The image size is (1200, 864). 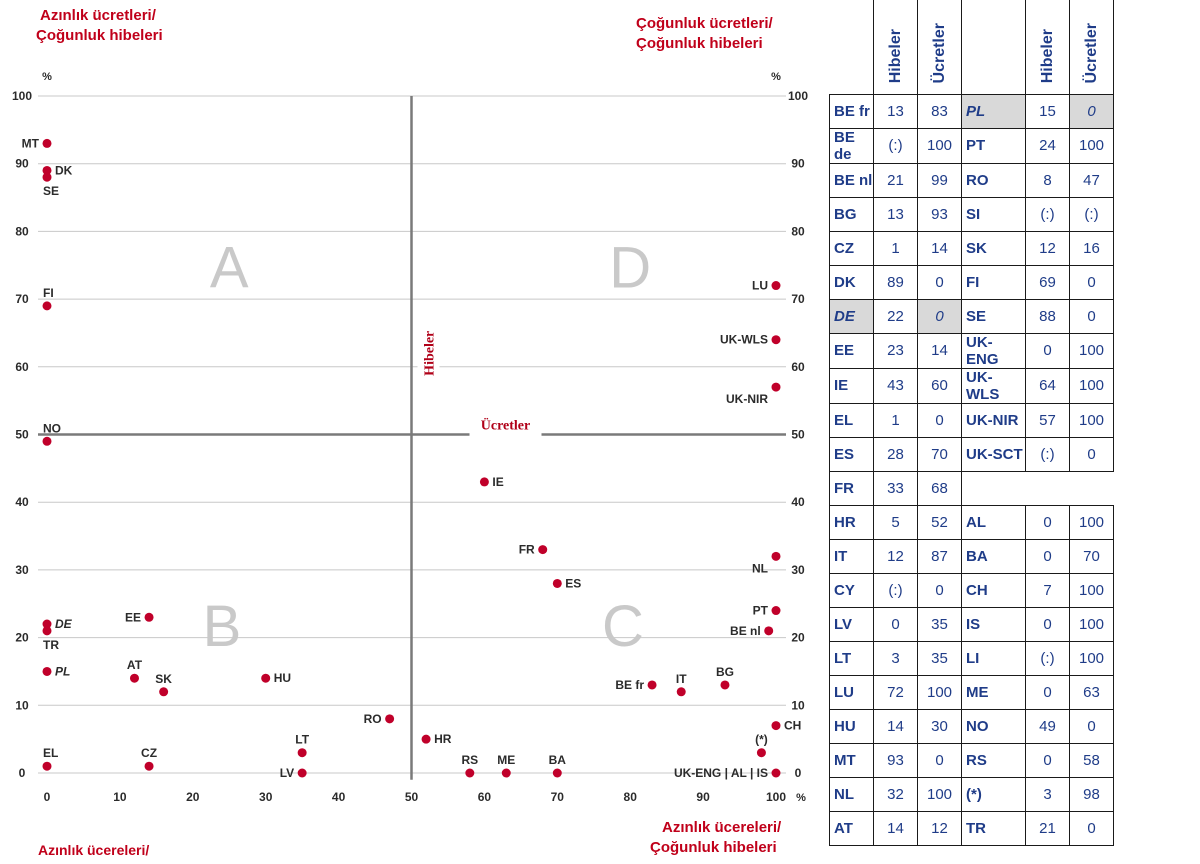 I want to click on point-label: UK-NIR, so click(x=747, y=399).